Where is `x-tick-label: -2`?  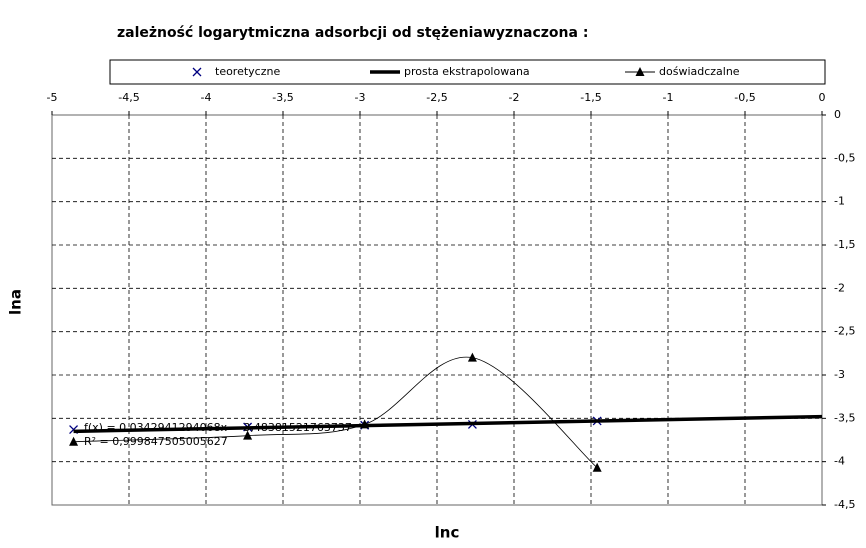 x-tick-label: -2 is located at coordinates (514, 97).